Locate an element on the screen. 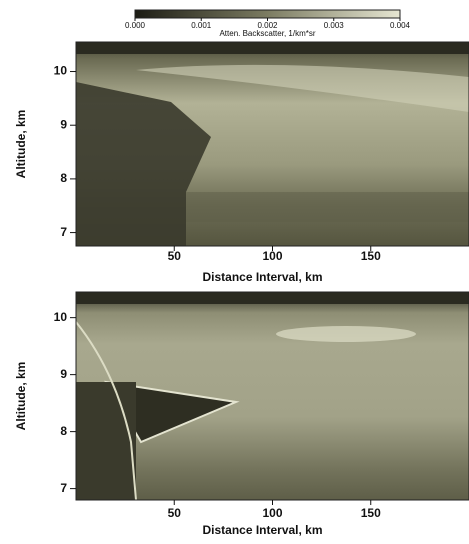  colorbar is located at coordinates (267, 14).